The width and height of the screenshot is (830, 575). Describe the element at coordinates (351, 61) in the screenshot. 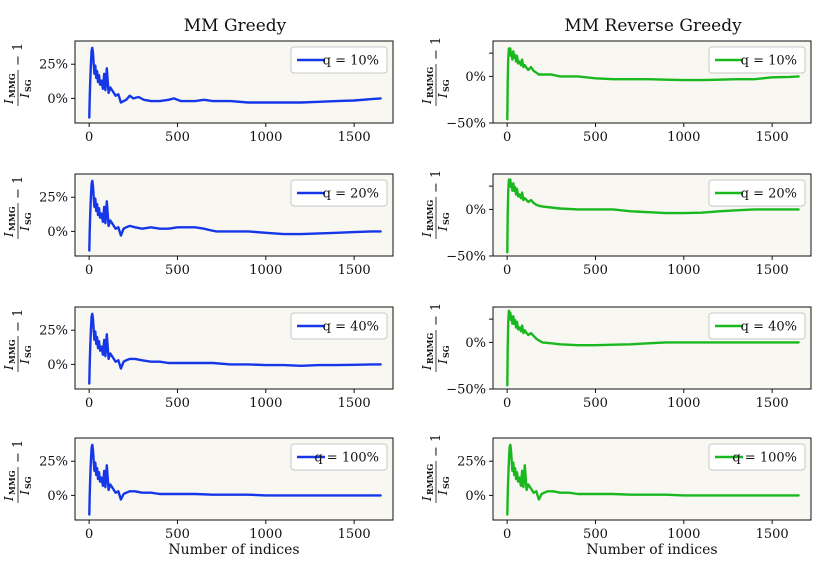

I see `legend-label: q = 10%` at that location.